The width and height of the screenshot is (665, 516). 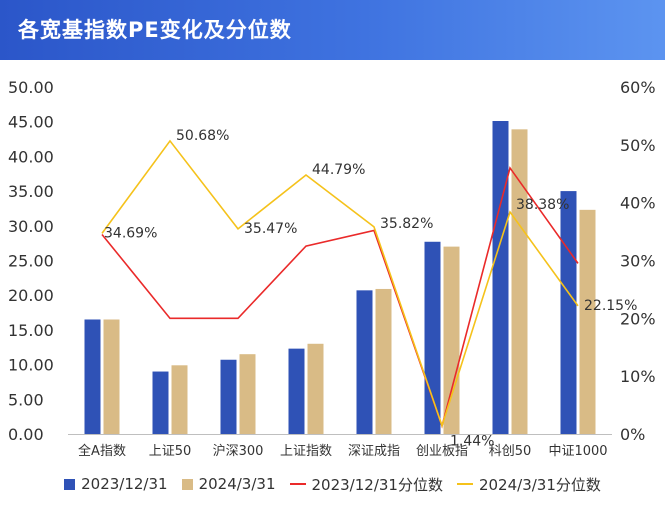 I want to click on category-label: 沪深300, so click(x=238, y=451).